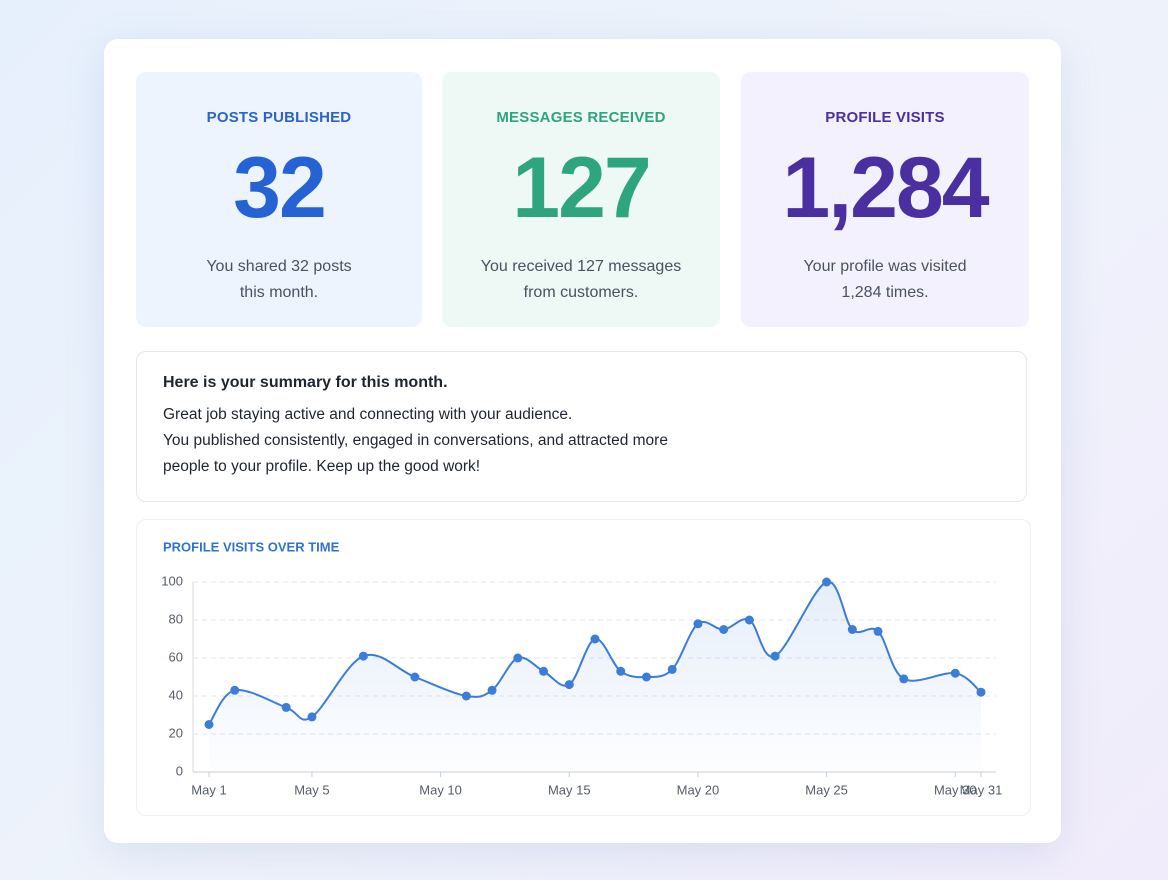 The height and width of the screenshot is (880, 1168). What do you see at coordinates (251, 546) in the screenshot?
I see `chart-title: PROFILE VISITS OVER TIME` at bounding box center [251, 546].